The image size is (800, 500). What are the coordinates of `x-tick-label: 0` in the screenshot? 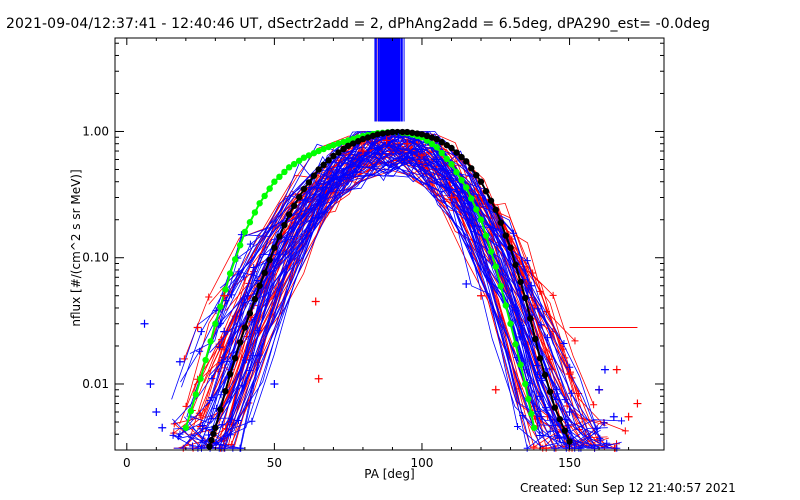 It's located at (127, 463).